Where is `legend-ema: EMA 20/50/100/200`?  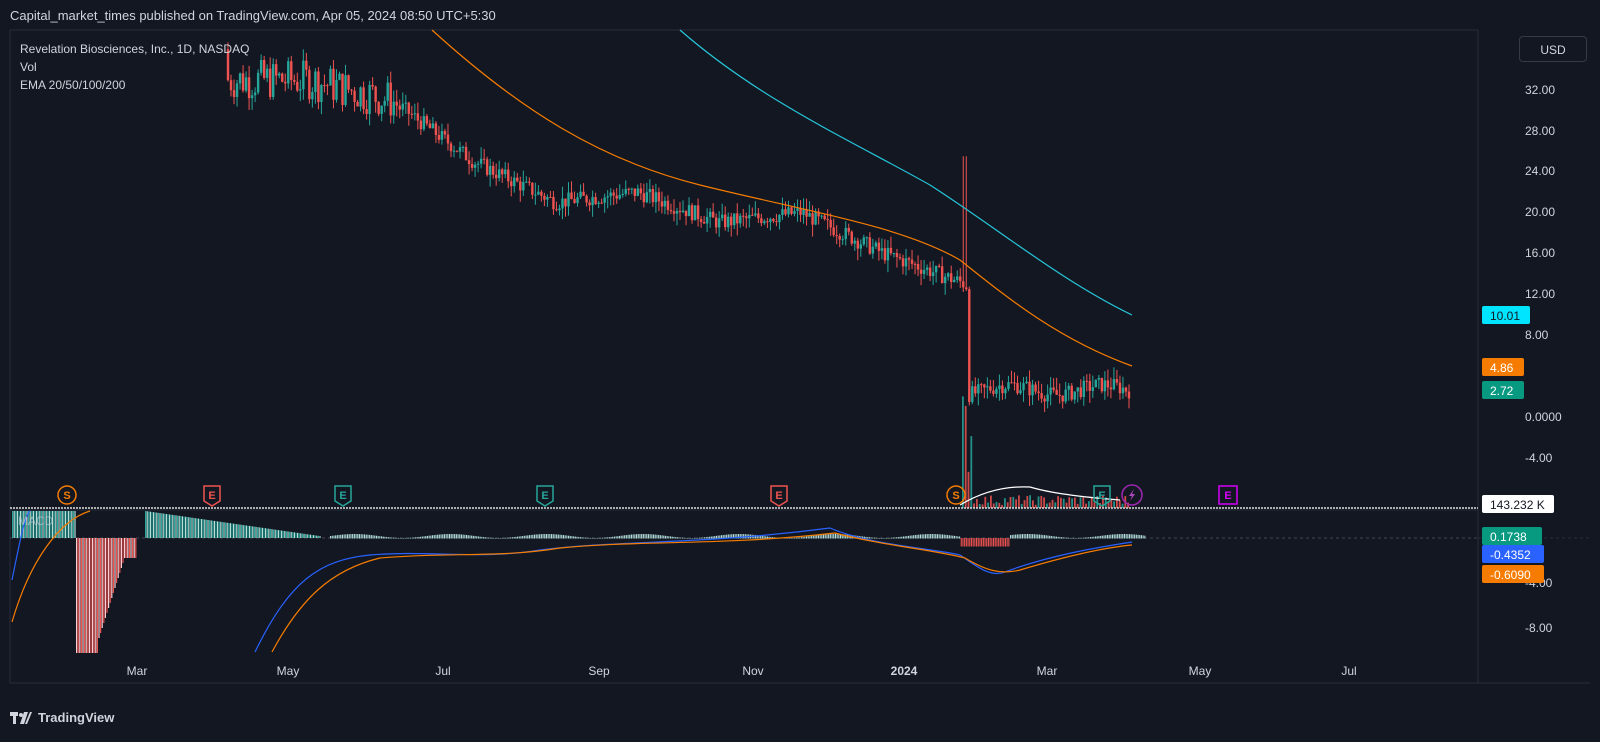 legend-ema: EMA 20/50/100/200 is located at coordinates (73, 85).